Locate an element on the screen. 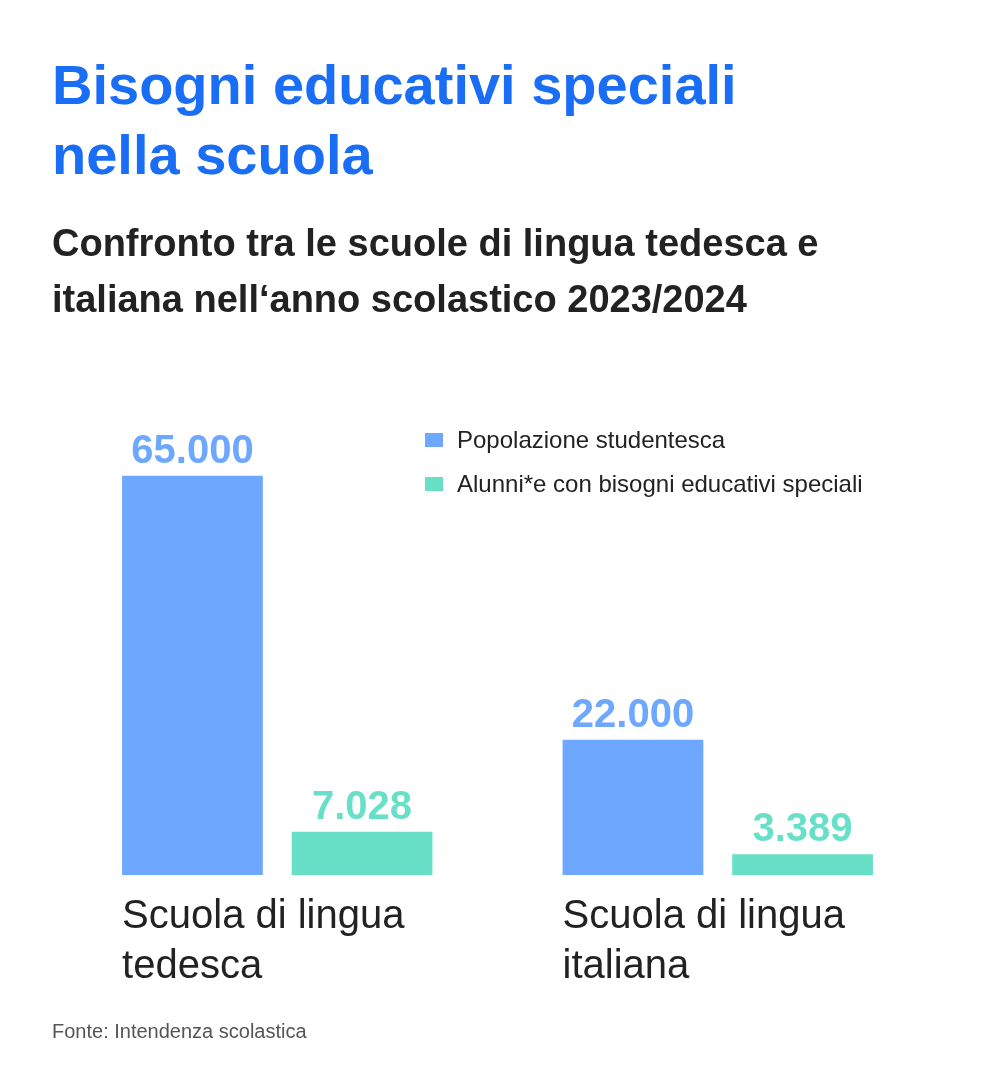 The width and height of the screenshot is (990, 1080). data-label: 7.028 is located at coordinates (362, 804).